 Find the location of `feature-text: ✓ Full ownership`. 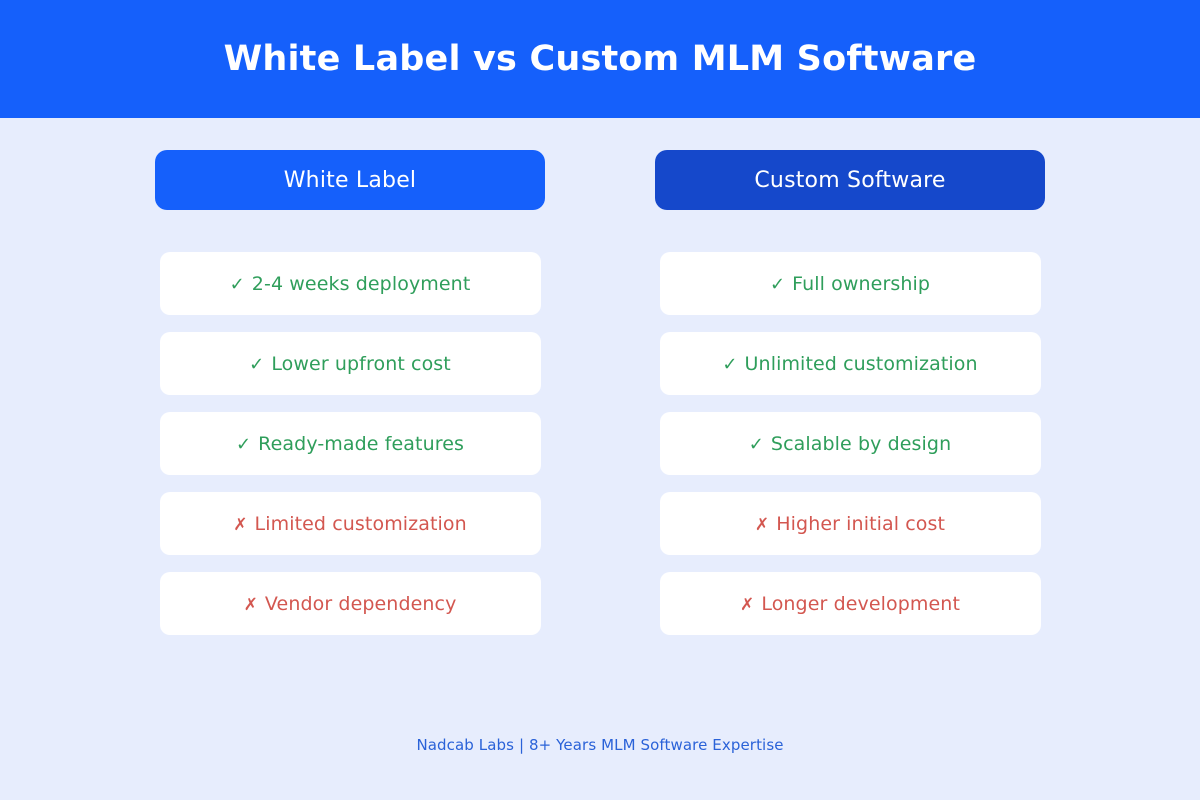

feature-text: ✓ Full ownership is located at coordinates (850, 284).